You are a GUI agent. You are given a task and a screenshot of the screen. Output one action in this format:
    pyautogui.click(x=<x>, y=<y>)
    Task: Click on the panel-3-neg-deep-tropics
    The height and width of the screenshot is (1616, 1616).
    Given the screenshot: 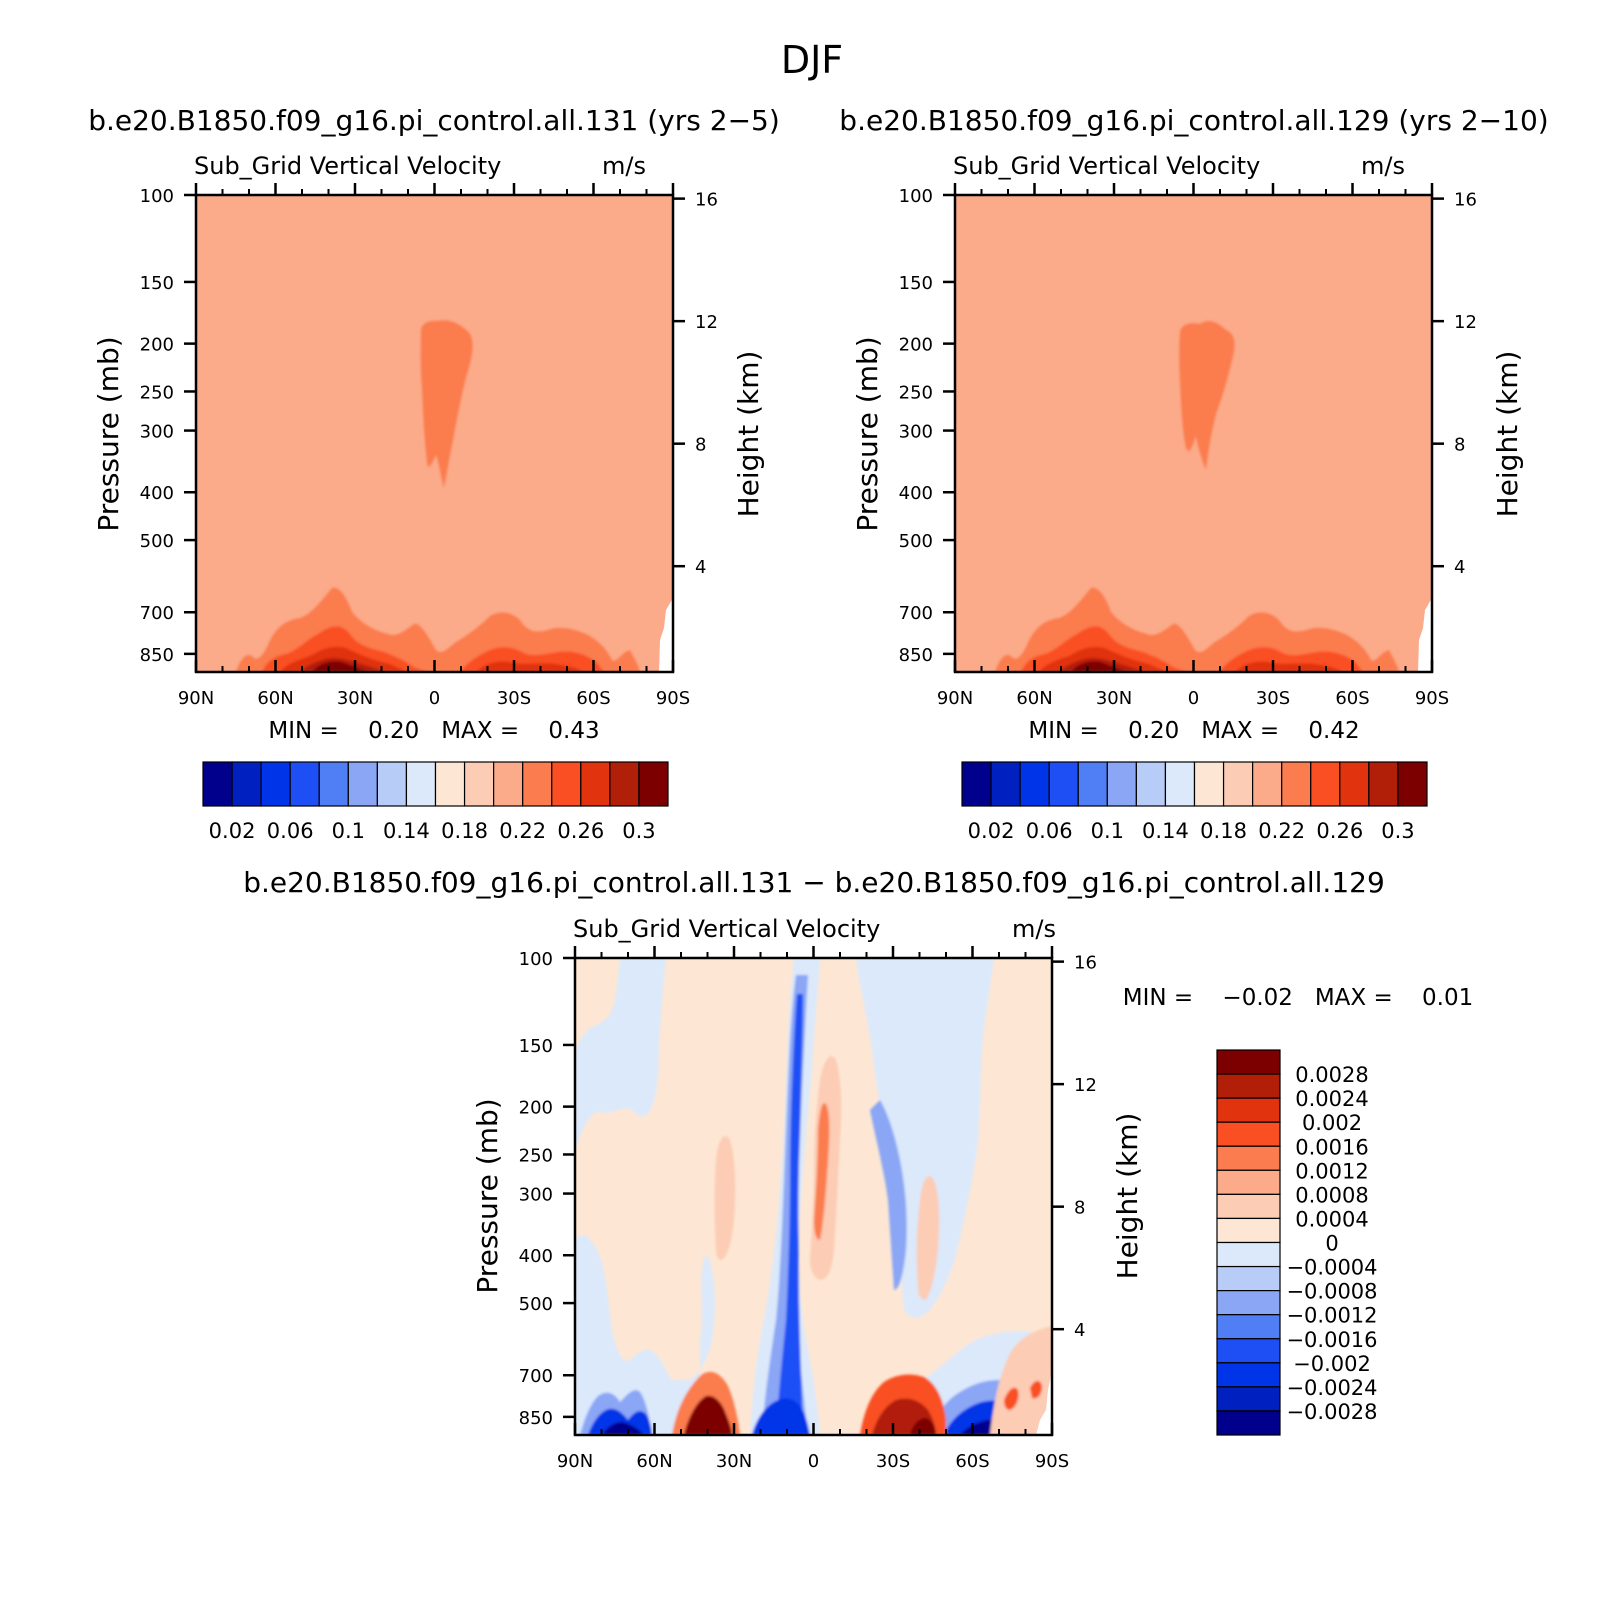 What is the action you would take?
    pyautogui.click(x=789, y=1214)
    